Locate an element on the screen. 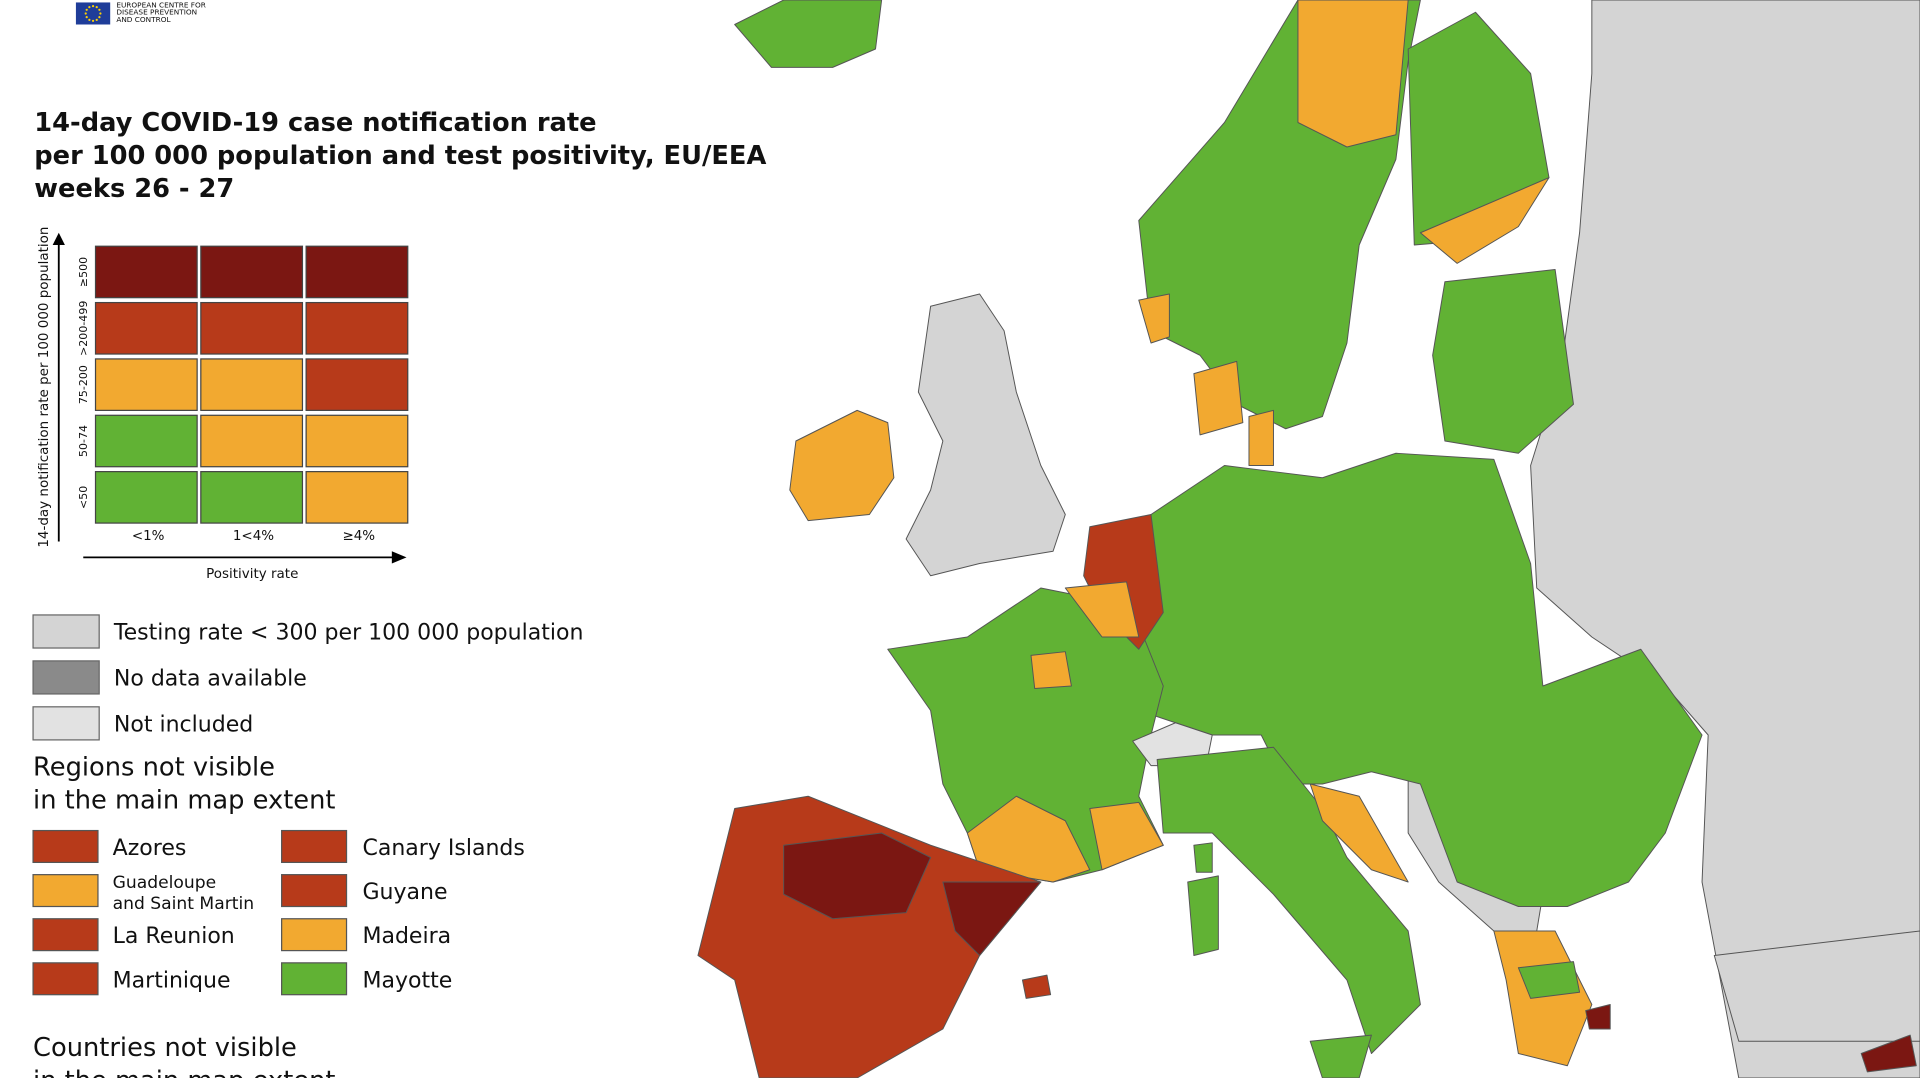 The width and height of the screenshot is (1920, 1078). finland-north is located at coordinates (1353, 74).